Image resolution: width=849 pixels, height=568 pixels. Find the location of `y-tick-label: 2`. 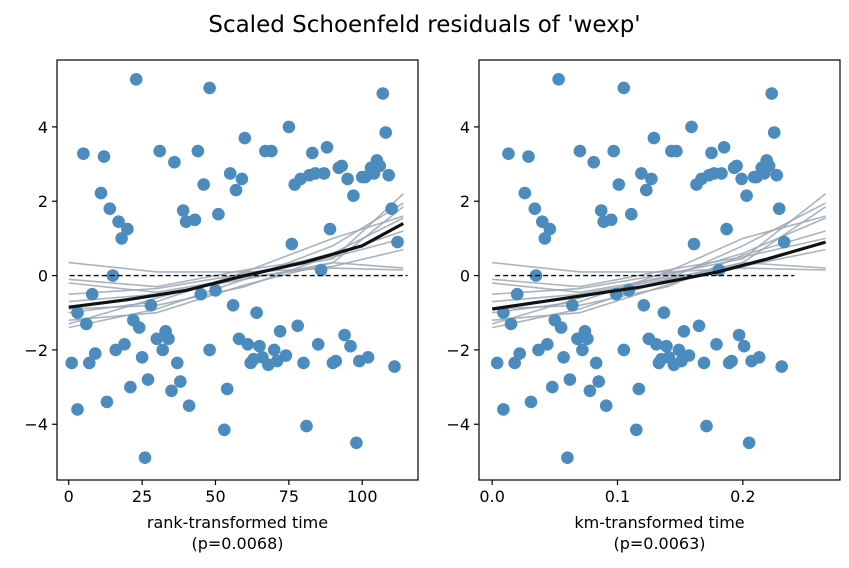

y-tick-label: 2 is located at coordinates (43, 201).